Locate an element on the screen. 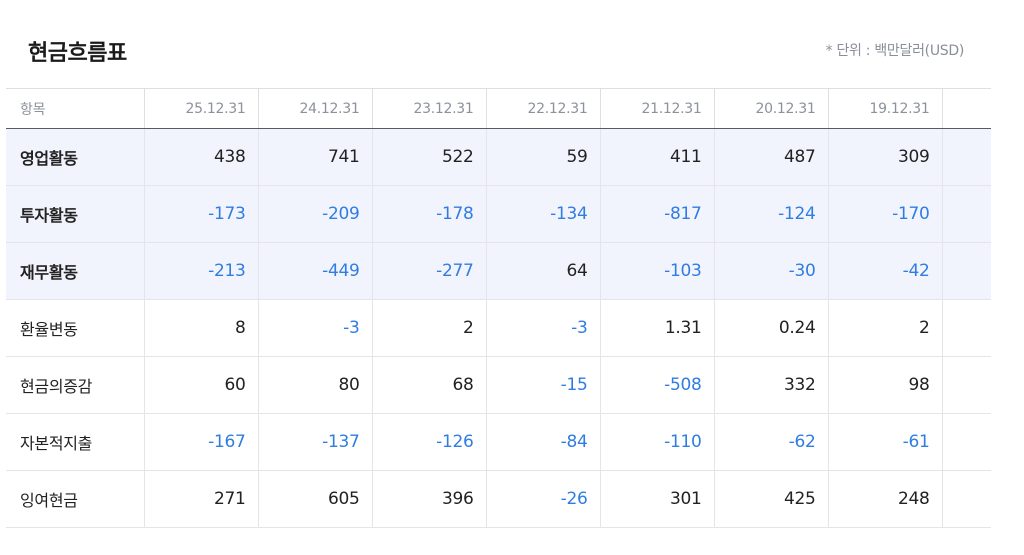 The image size is (1024, 555). table-cell: 1.31 is located at coordinates (657, 328).